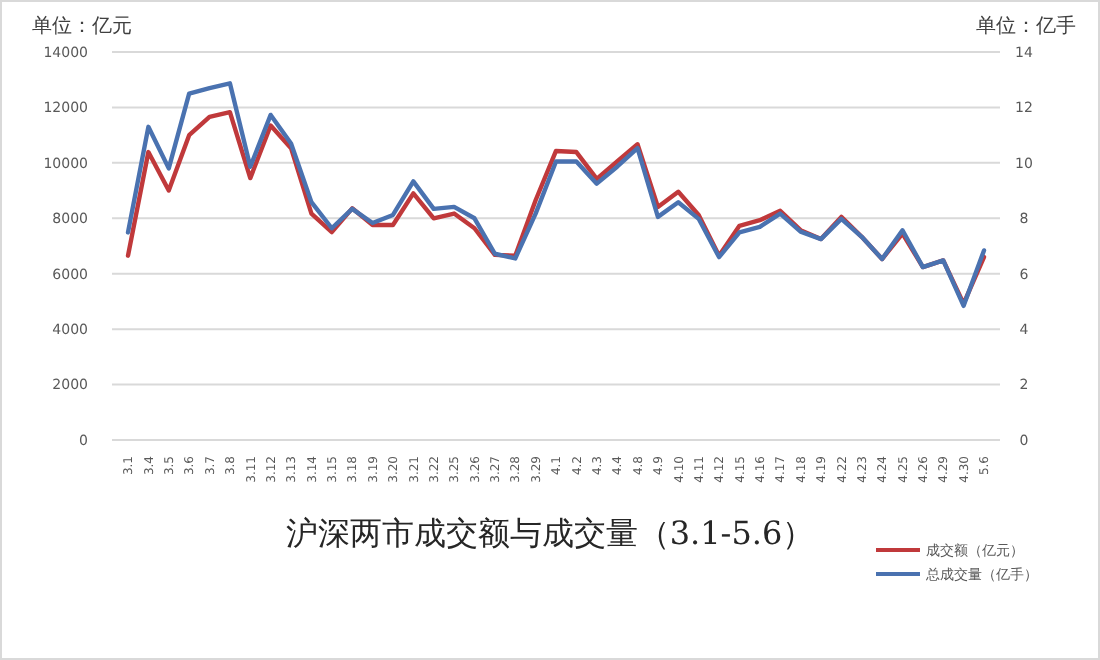 The width and height of the screenshot is (1100, 660). I want to click on y2-axis-title: 单位：亿手, so click(1026, 26).